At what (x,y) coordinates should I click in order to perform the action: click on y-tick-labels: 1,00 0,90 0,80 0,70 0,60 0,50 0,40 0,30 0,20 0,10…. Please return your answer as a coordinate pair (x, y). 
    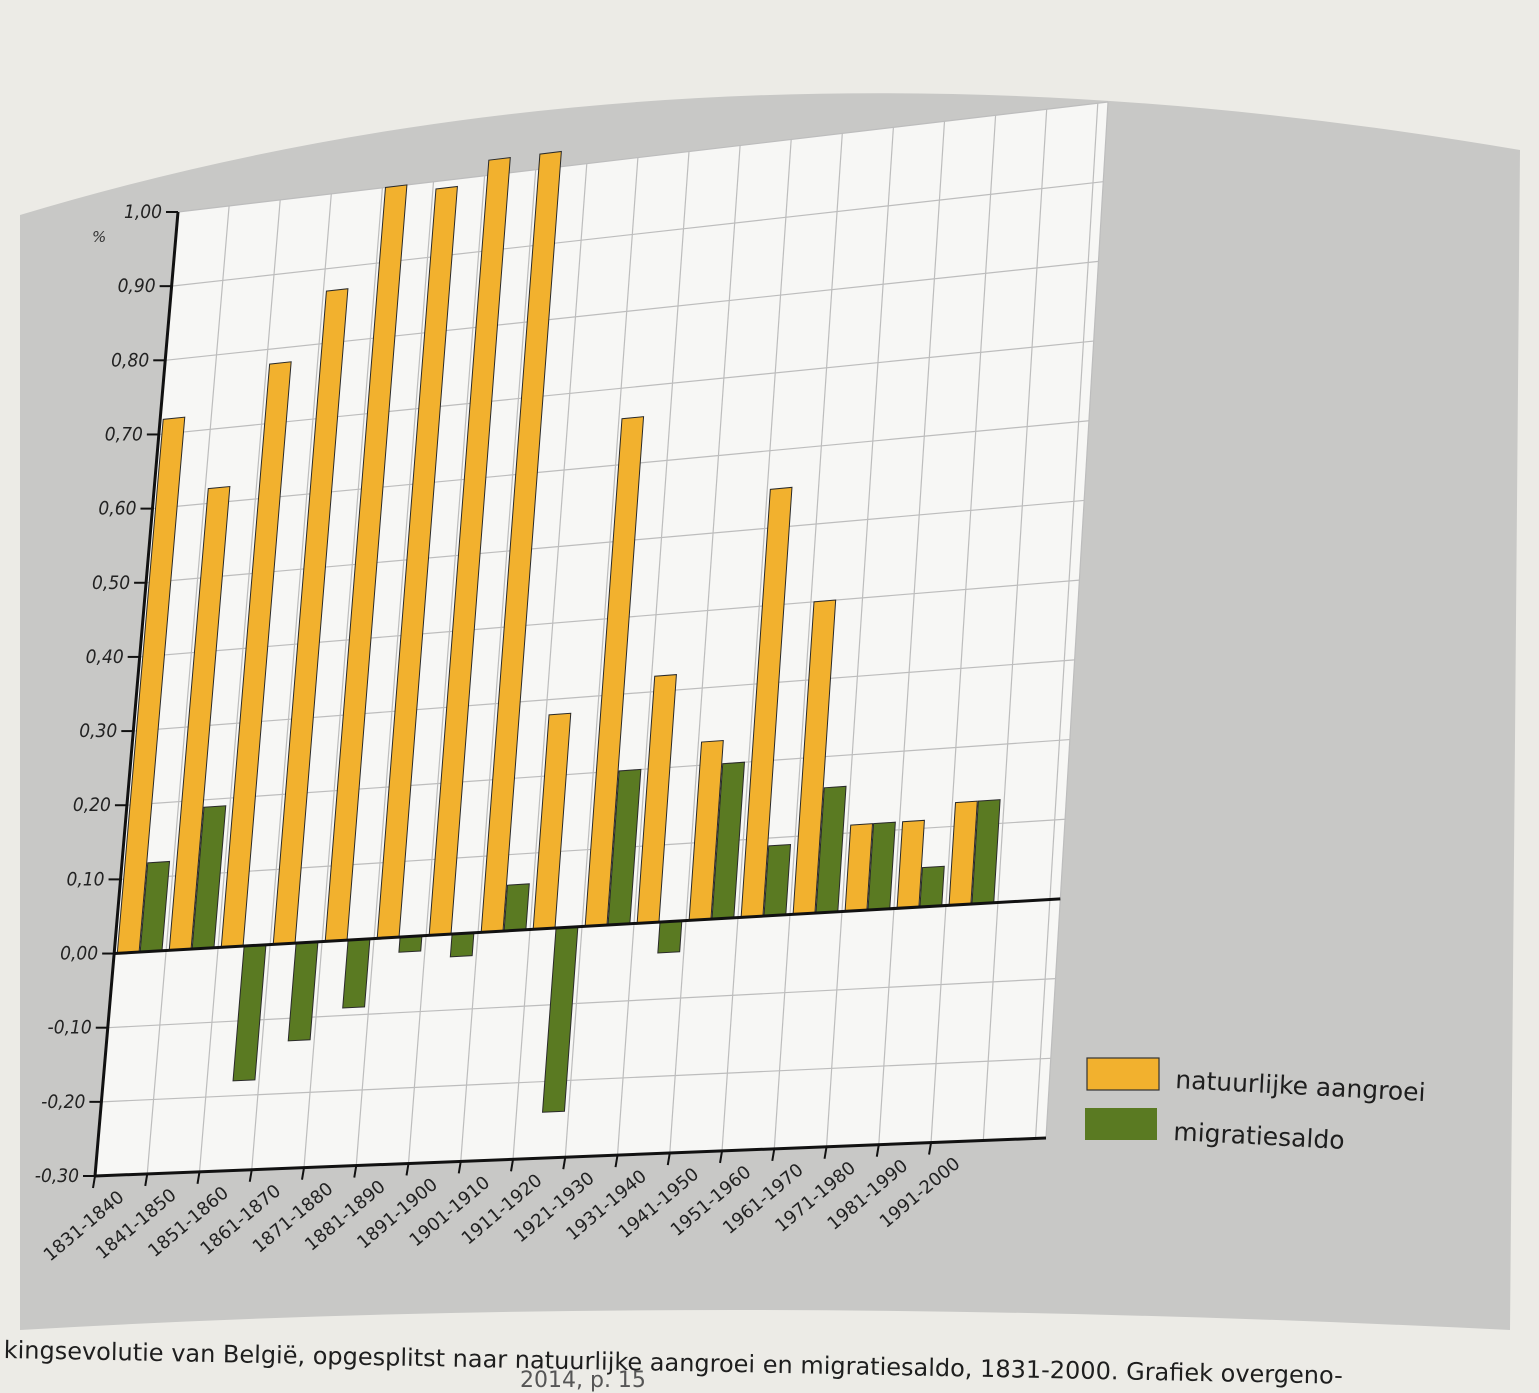
    Looking at the image, I should click on (106, 694).